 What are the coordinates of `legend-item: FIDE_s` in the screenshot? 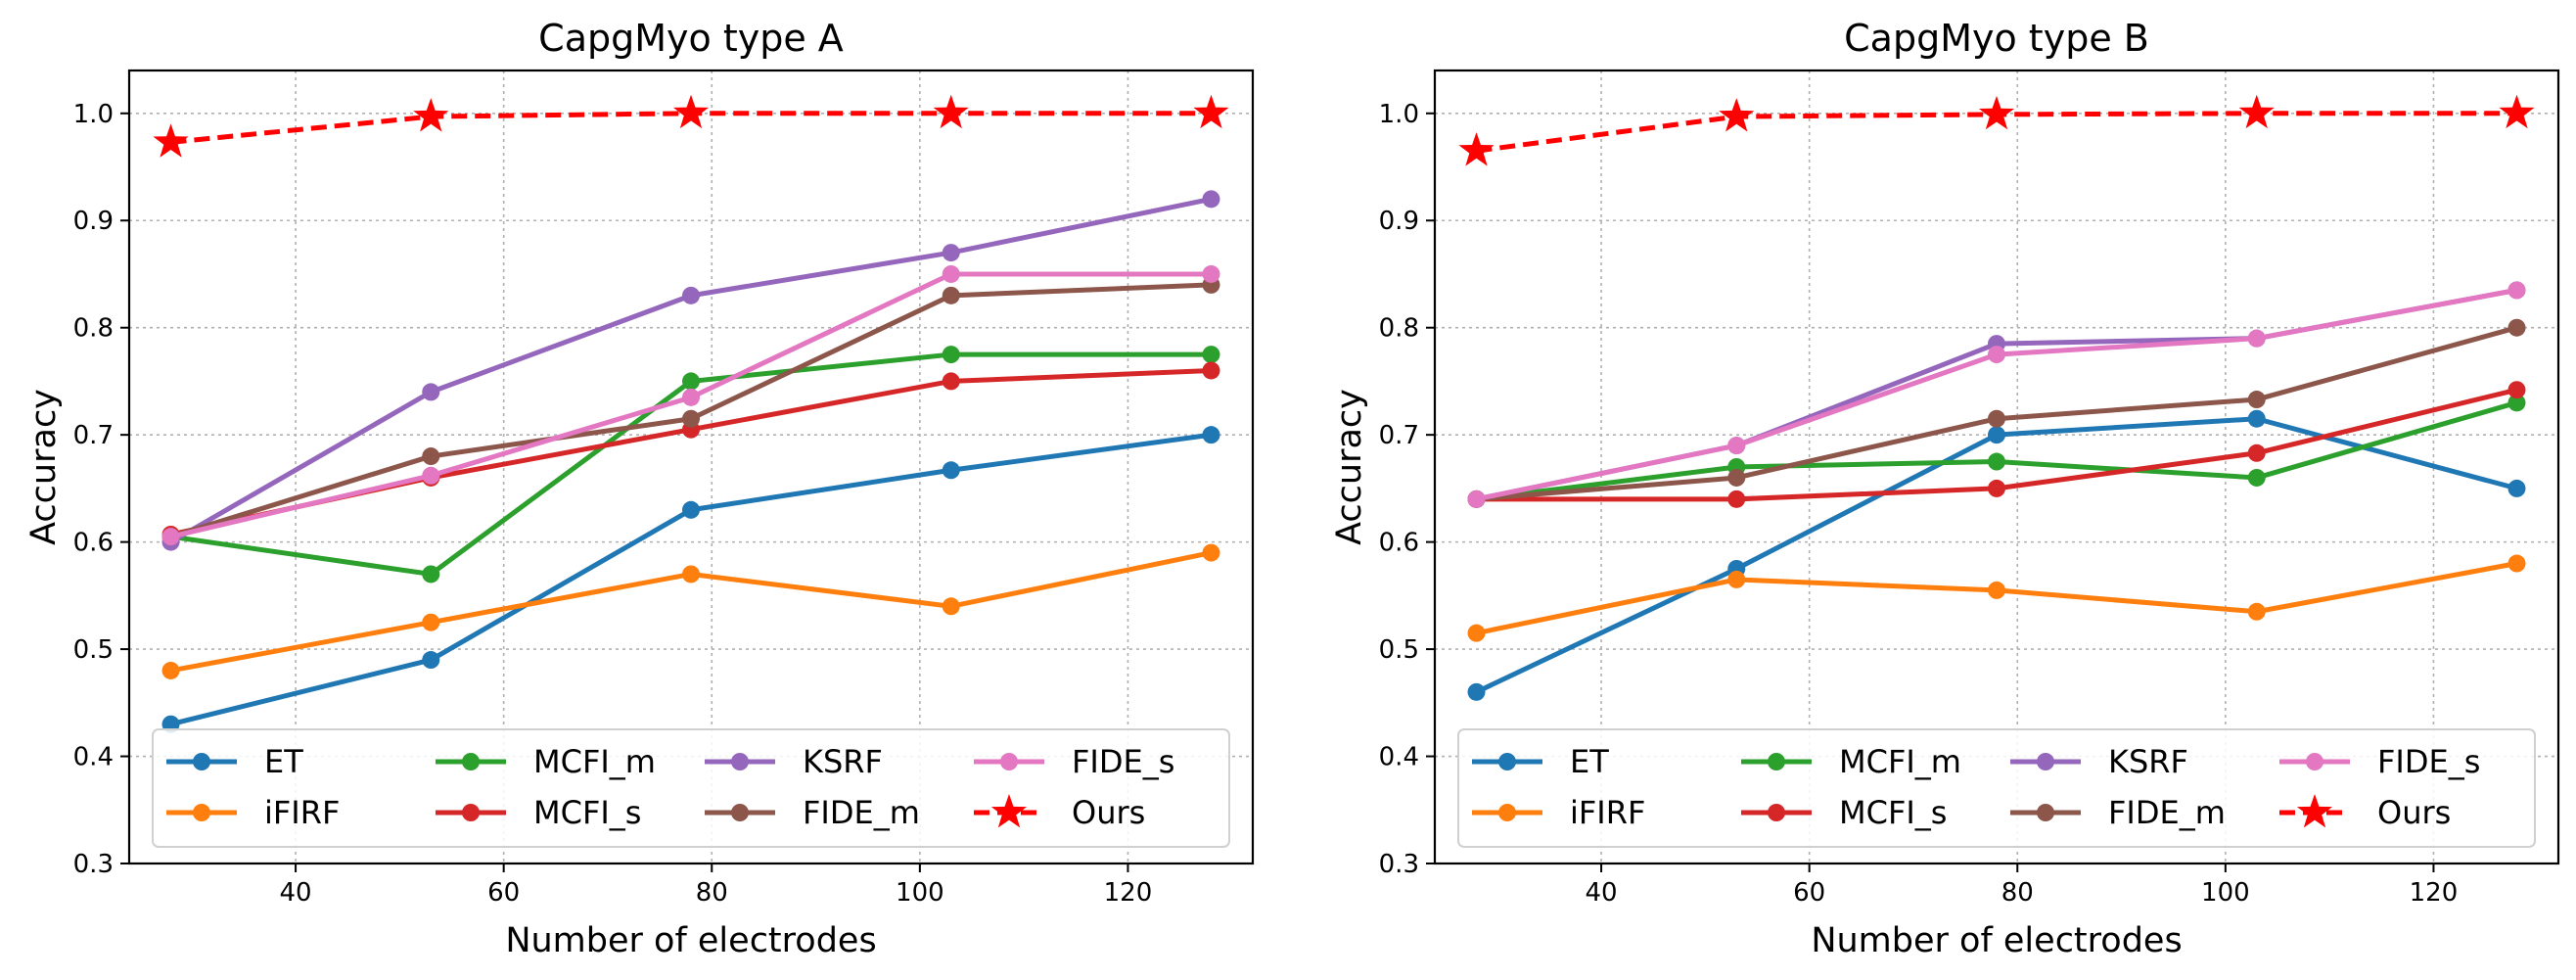 It's located at (1074, 761).